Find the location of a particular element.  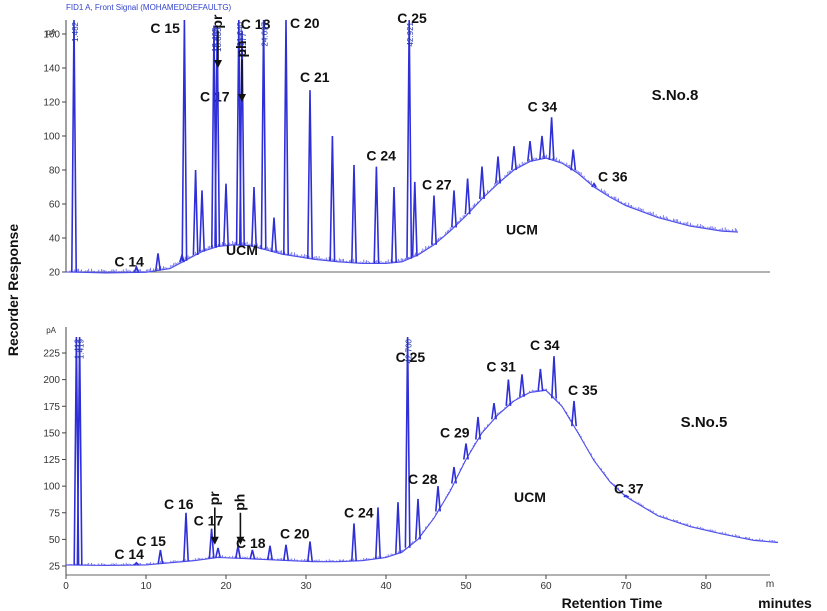

x-tick-label: 60 is located at coordinates (546, 586).